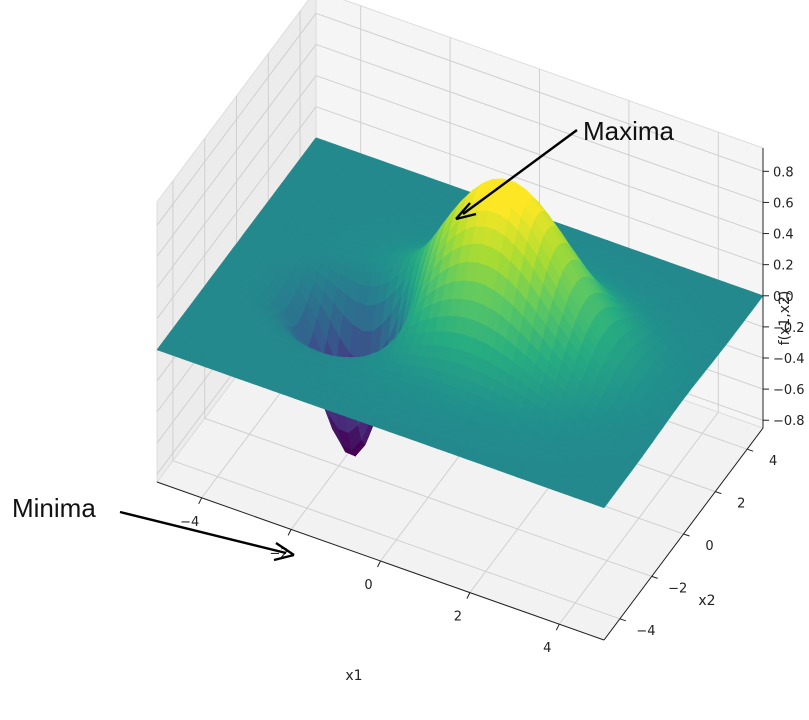 The height and width of the screenshot is (720, 809). What do you see at coordinates (520, 172) in the screenshot?
I see `annotation-maxima-arrow` at bounding box center [520, 172].